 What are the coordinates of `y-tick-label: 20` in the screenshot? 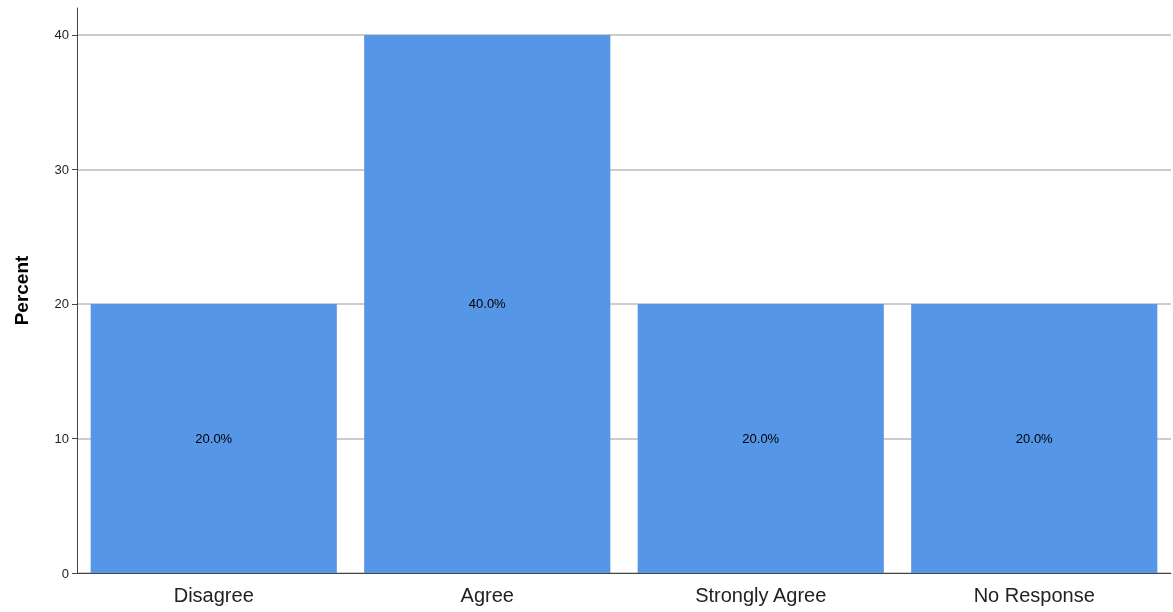 It's located at (61, 304).